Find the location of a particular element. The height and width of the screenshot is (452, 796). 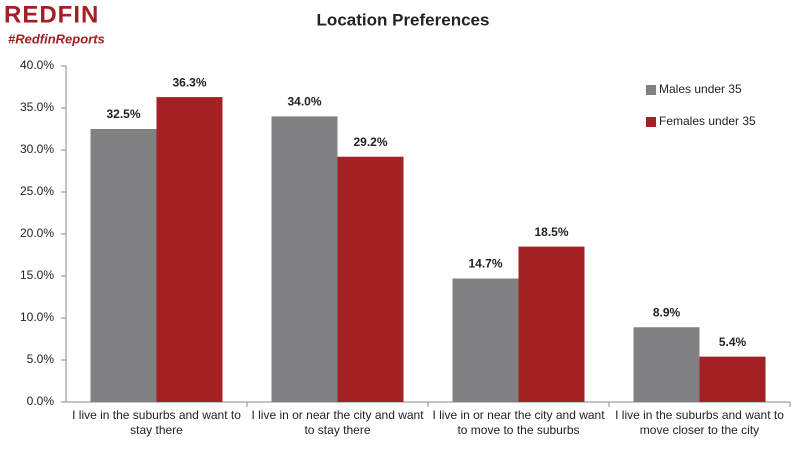

value-label: 18.5% is located at coordinates (551, 232).